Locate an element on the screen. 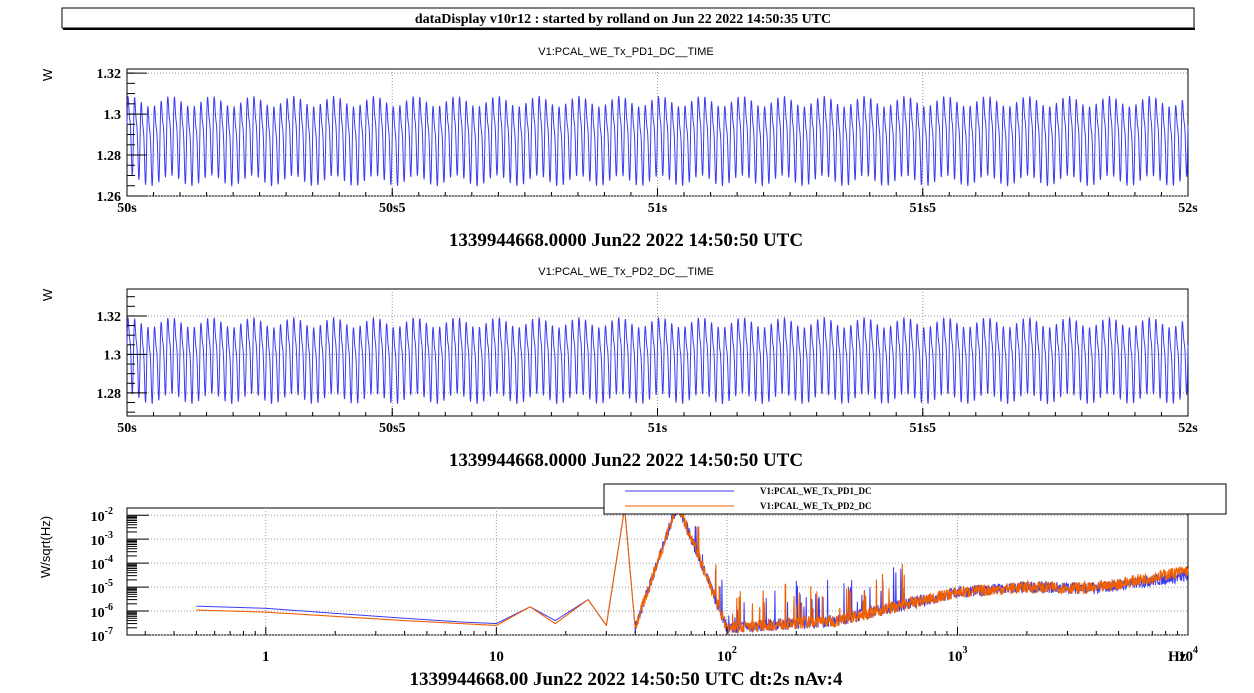  pd2-y-axis-label: W is located at coordinates (47, 294).